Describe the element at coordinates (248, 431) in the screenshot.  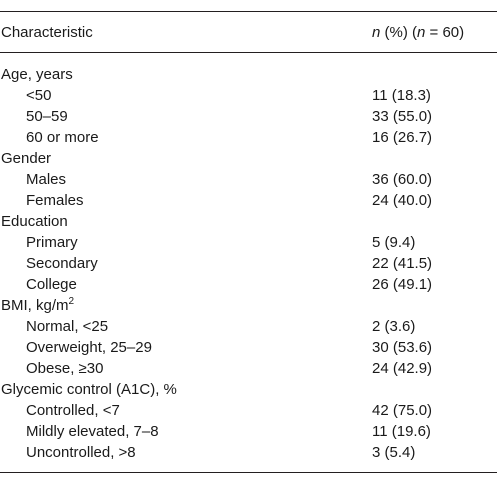
I see `table-row: Mildly elevated, 7–8 11 (19.6)` at that location.